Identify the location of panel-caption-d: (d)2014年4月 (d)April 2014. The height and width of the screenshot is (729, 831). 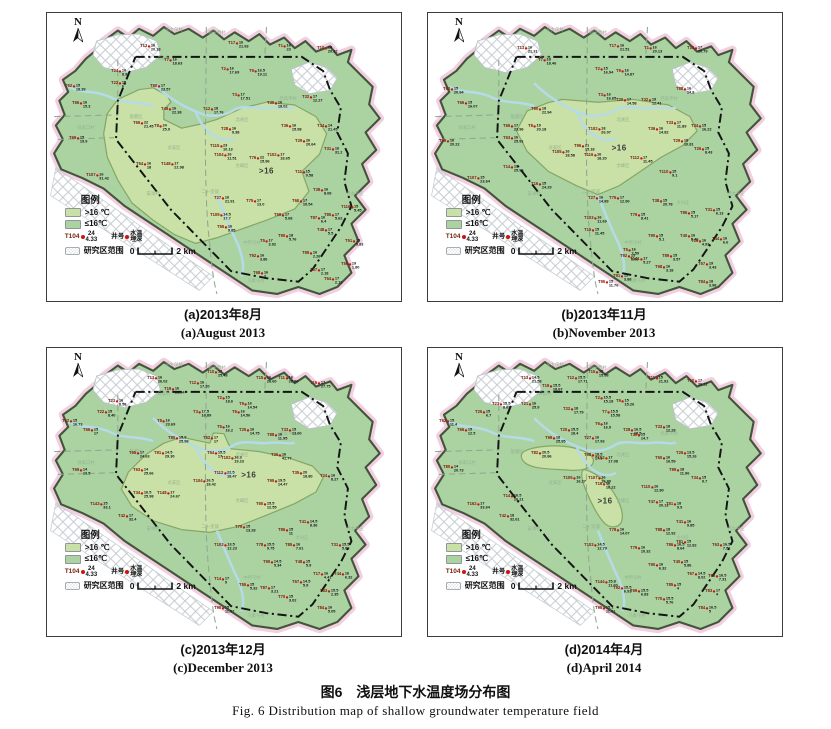
(604, 658).